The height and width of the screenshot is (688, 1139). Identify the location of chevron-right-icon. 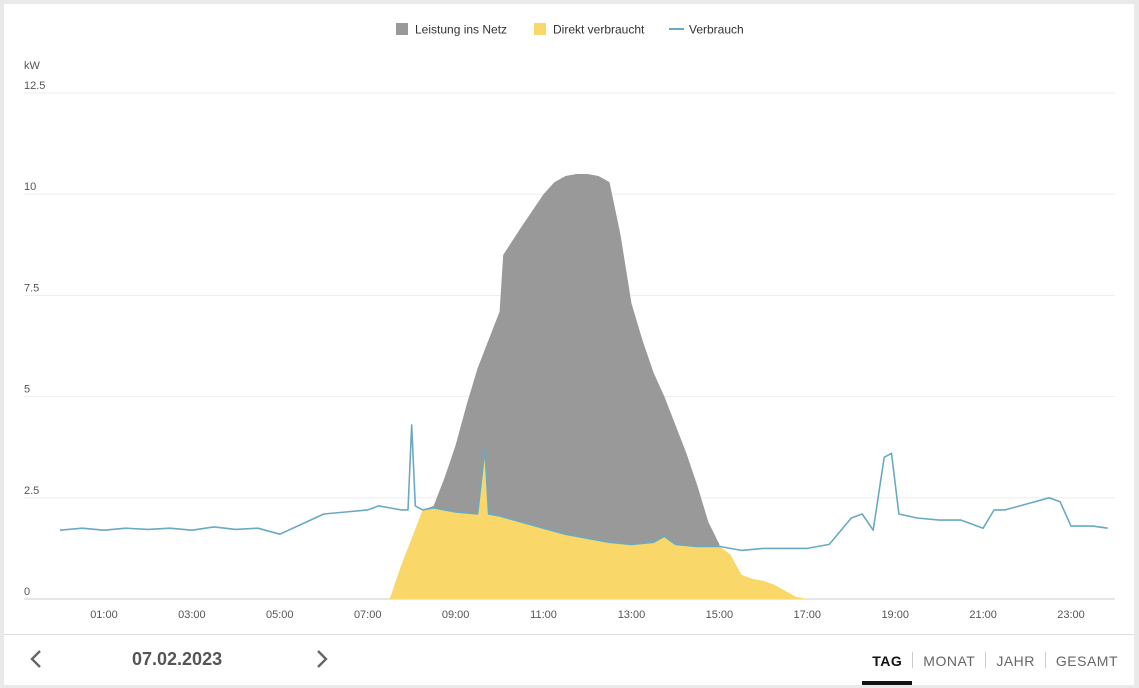
(322, 659).